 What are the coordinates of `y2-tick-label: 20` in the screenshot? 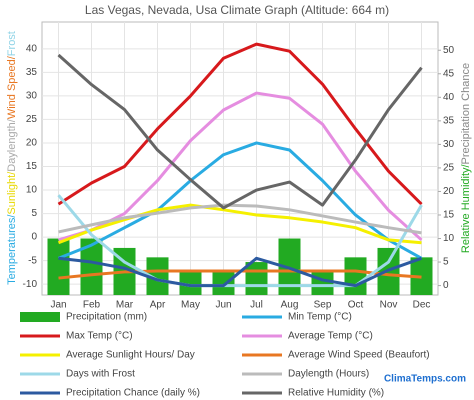 It's located at (449, 191).